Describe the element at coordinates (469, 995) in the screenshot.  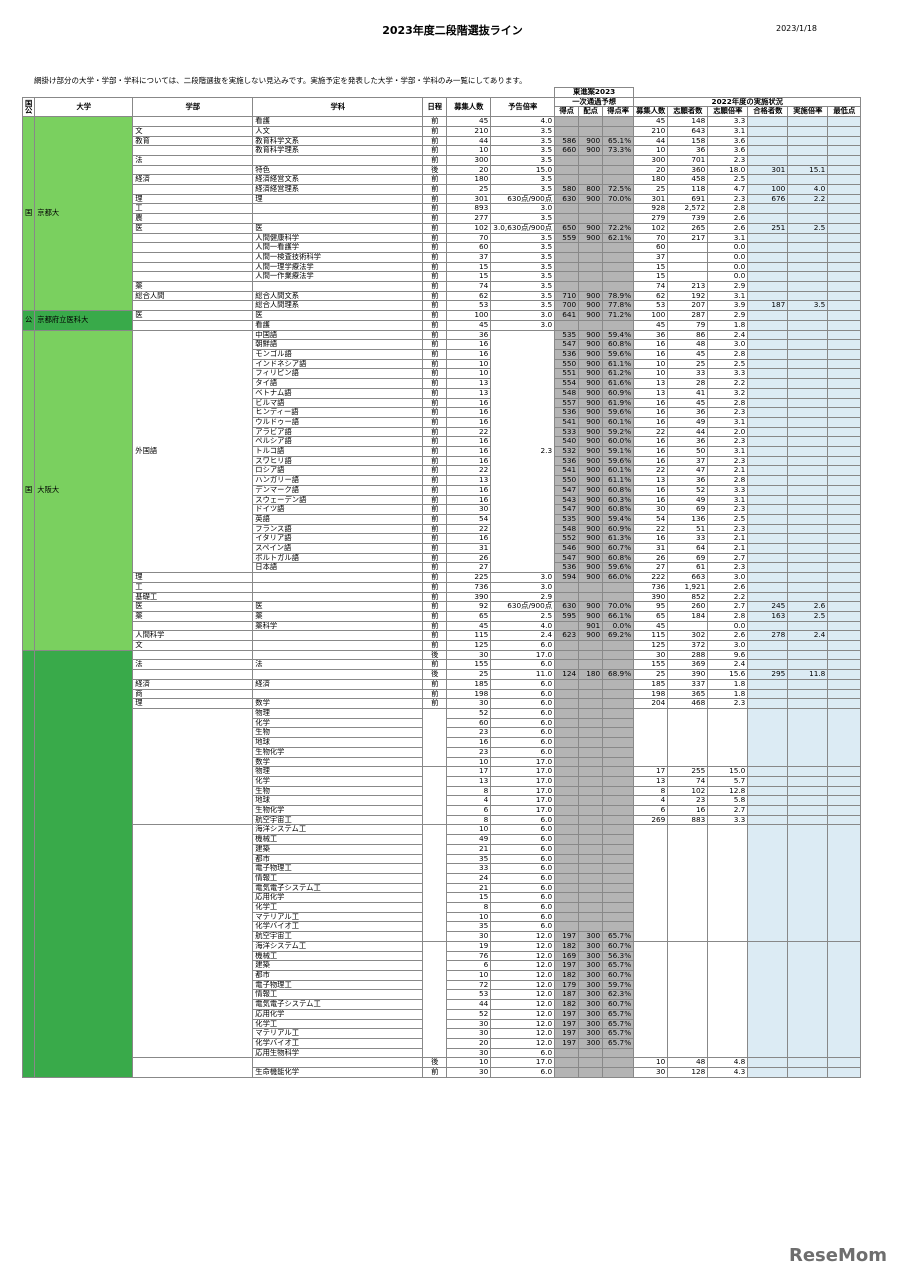
I see `quota-cell: 53` at that location.